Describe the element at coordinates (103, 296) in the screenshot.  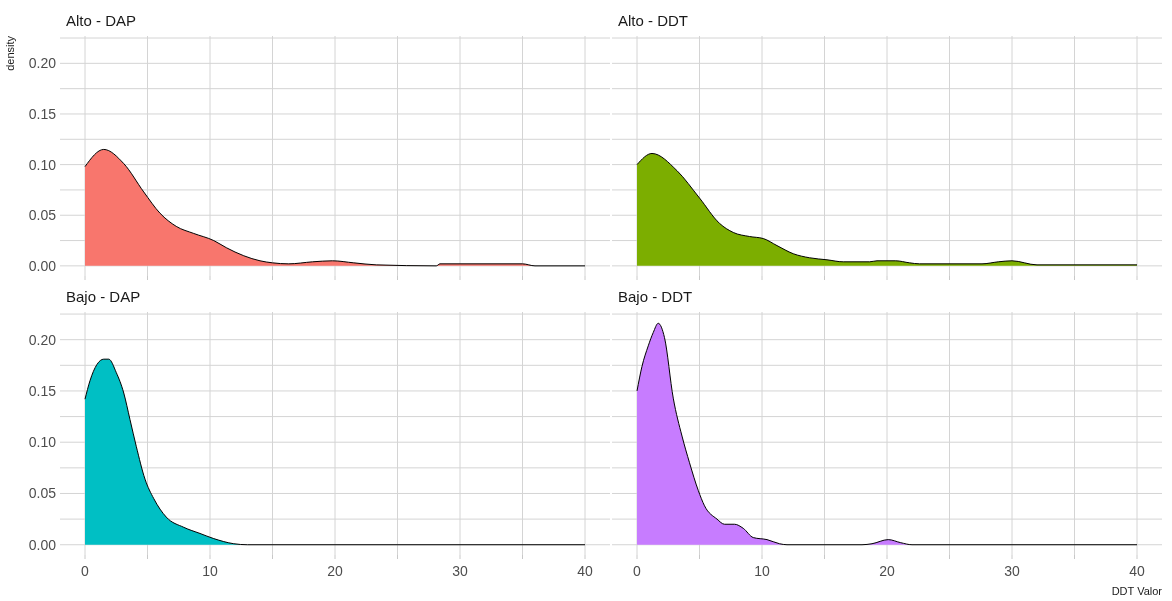
I see `chart-title: Bajo - DAP` at that location.